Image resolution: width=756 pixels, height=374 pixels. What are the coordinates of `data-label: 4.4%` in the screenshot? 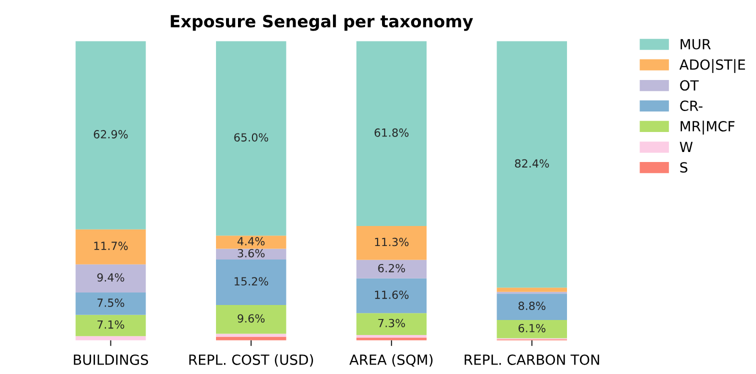 It's located at (251, 241).